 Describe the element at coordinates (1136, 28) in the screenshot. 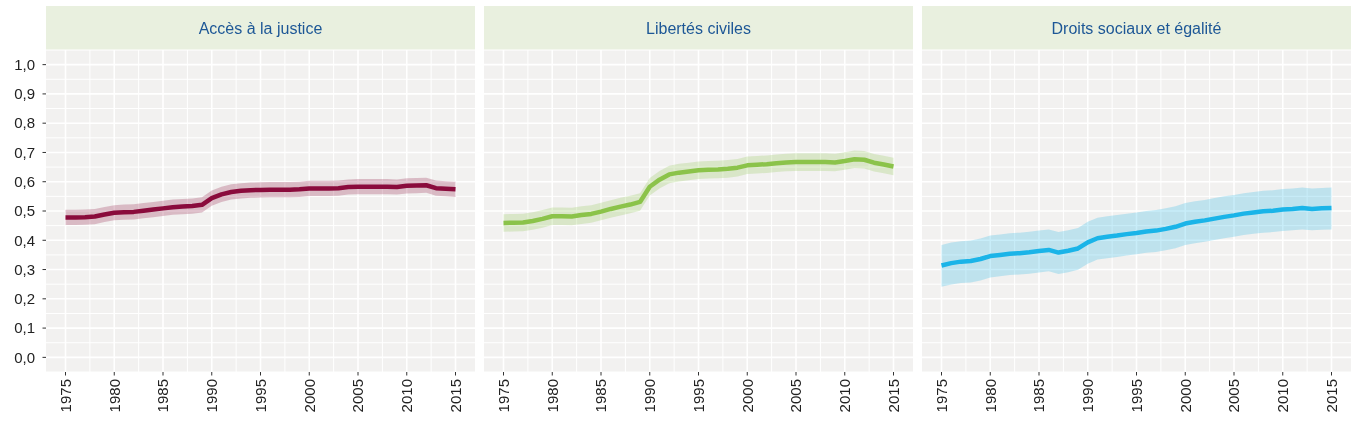

I see `chart-title: Droits sociaux et égalité` at that location.